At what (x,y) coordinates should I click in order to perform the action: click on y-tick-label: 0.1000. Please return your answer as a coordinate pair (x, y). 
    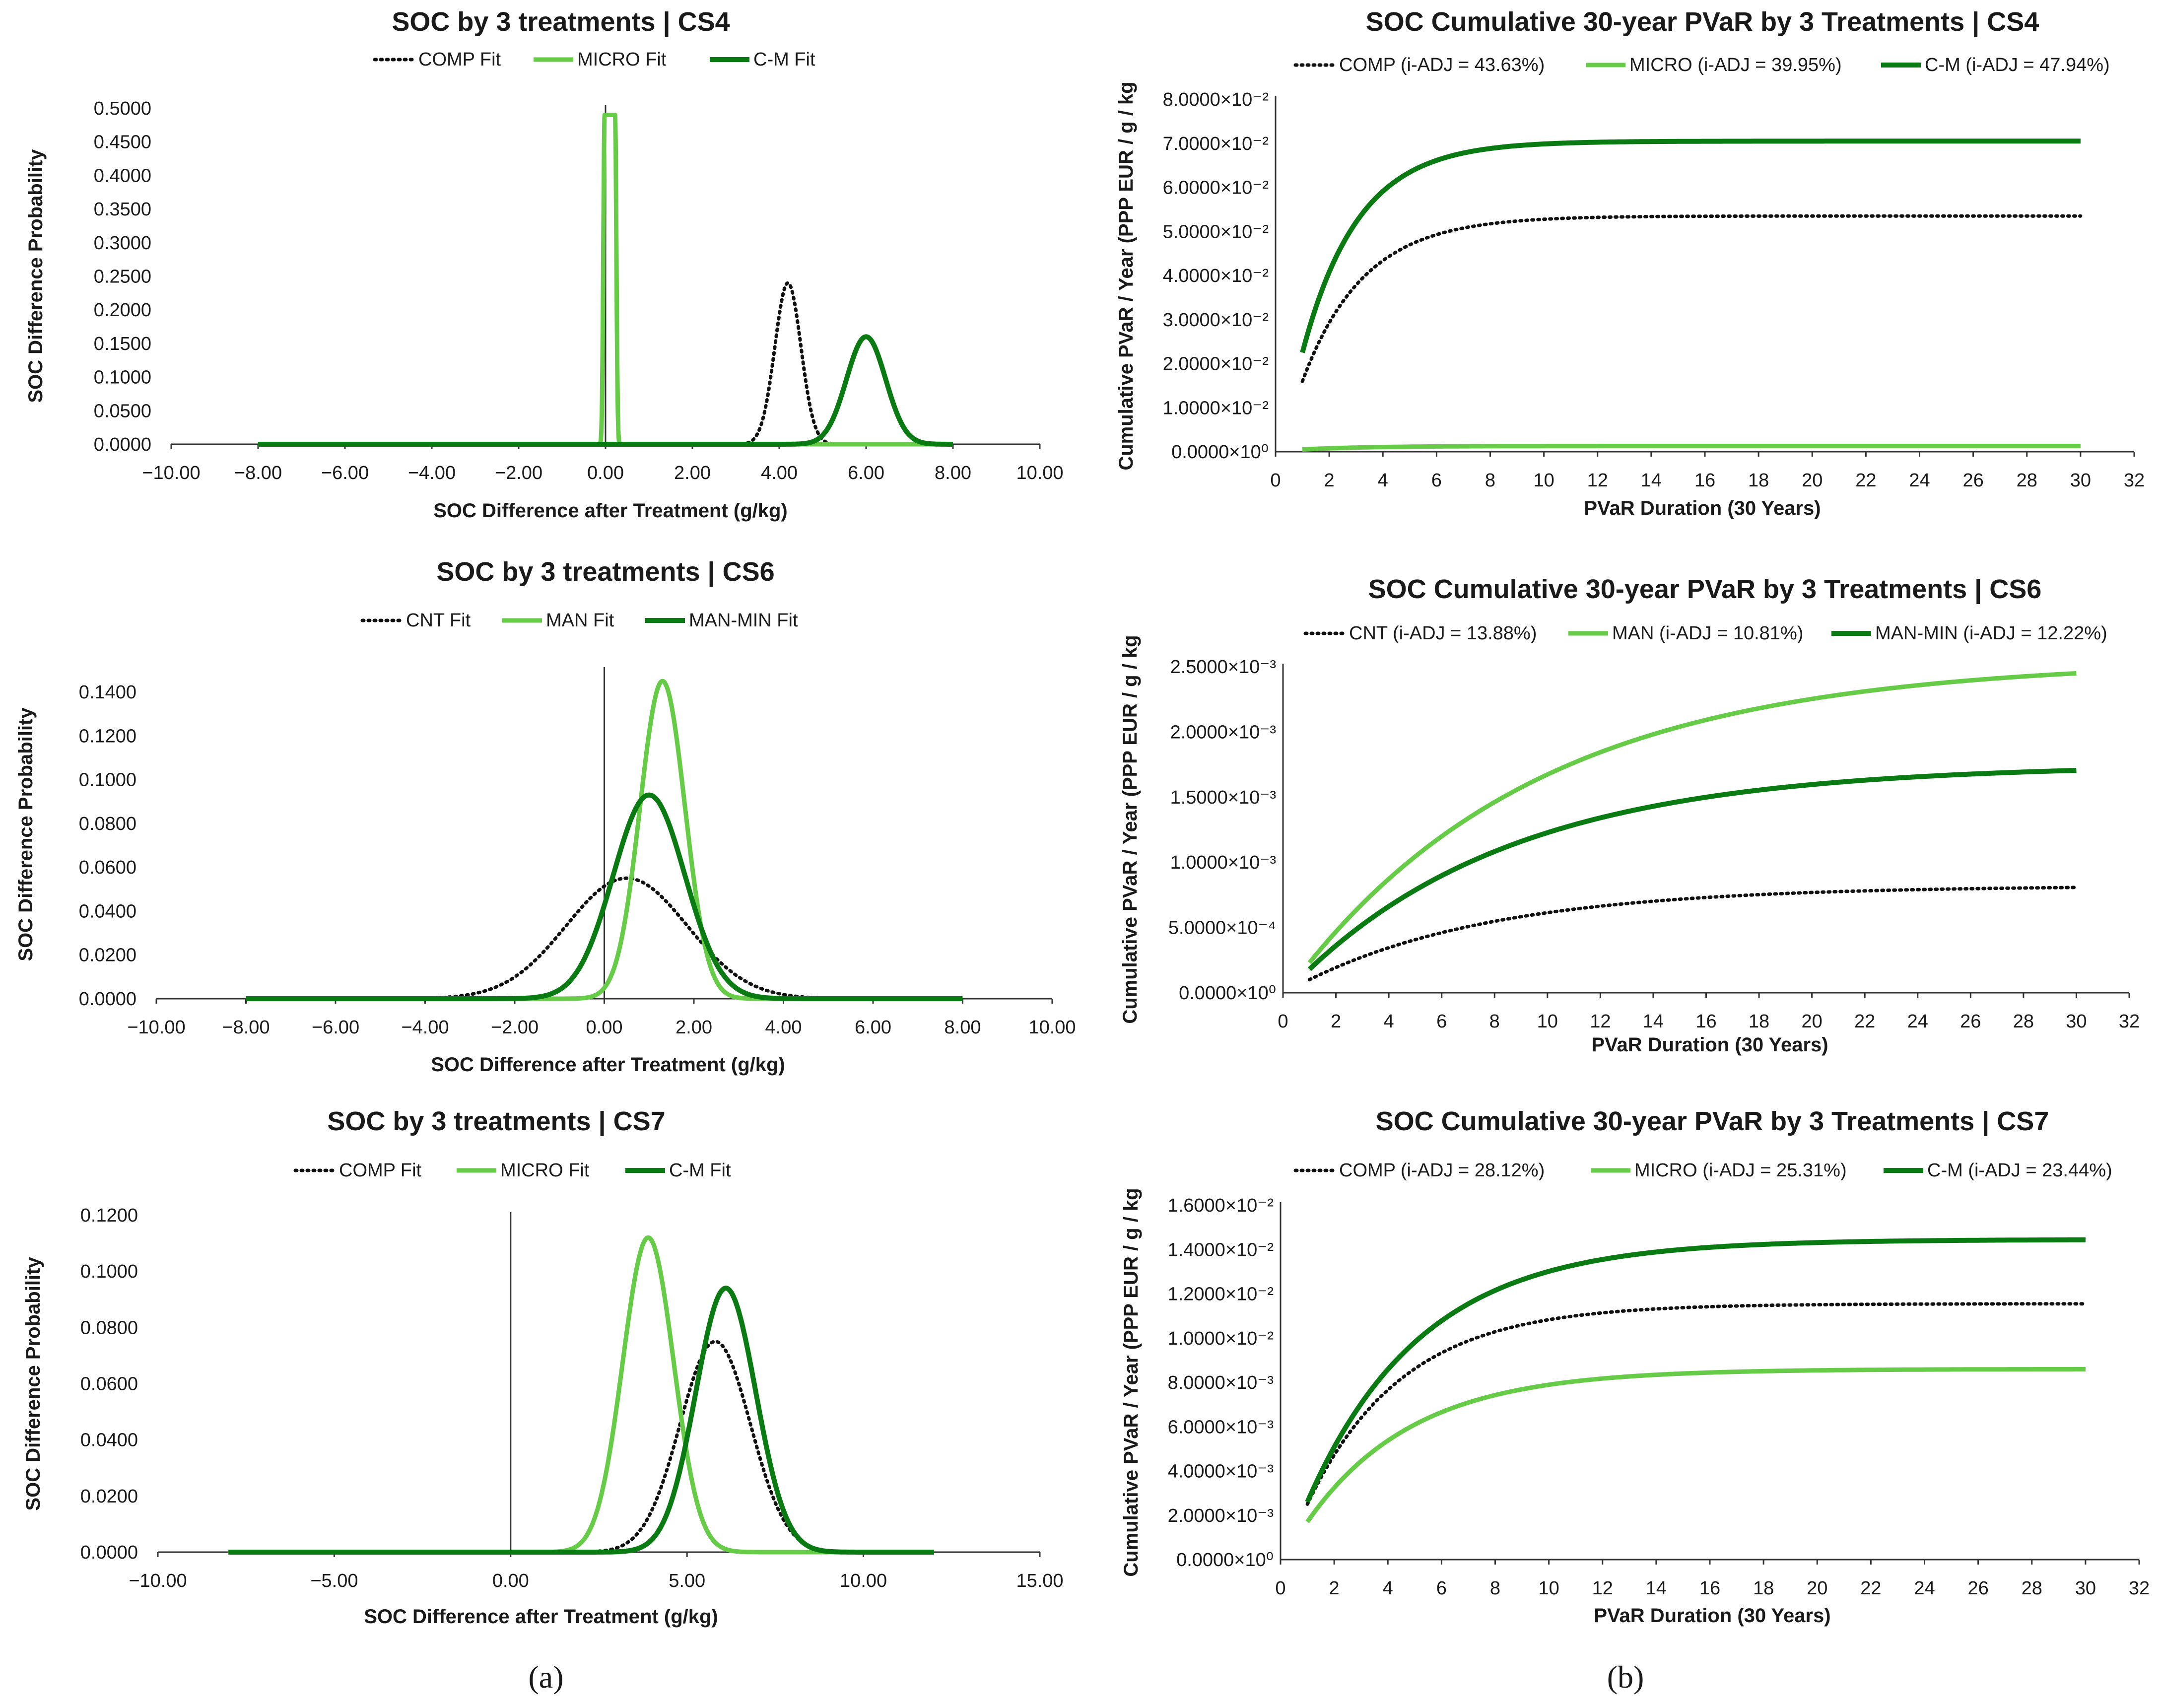
    Looking at the image, I should click on (107, 780).